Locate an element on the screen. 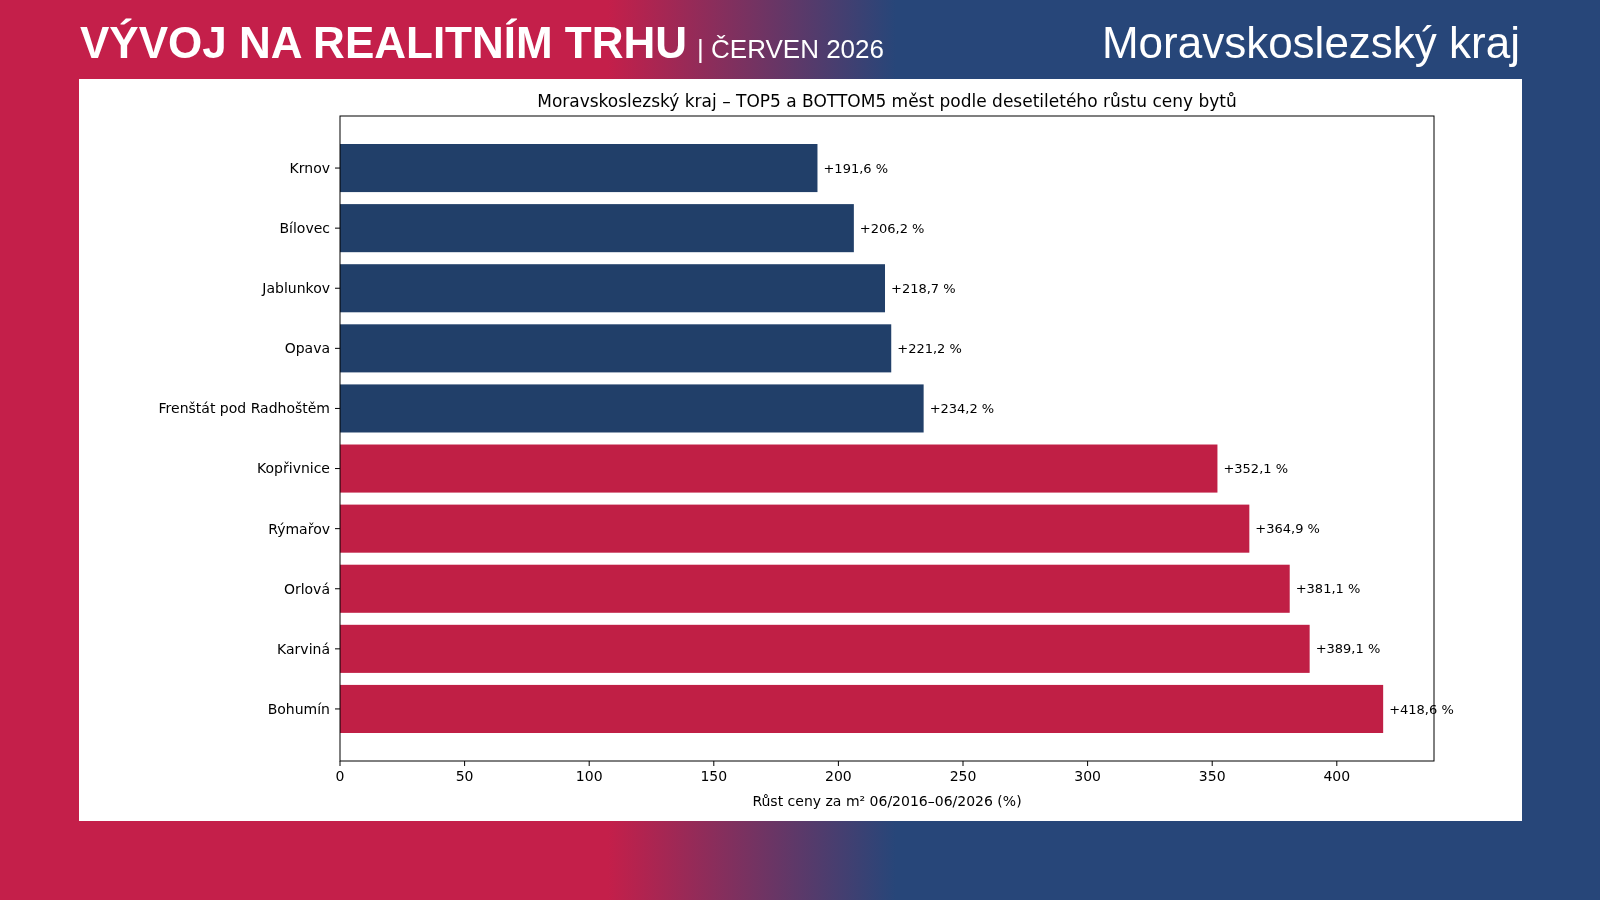  x-tick-label: 100 is located at coordinates (589, 776).